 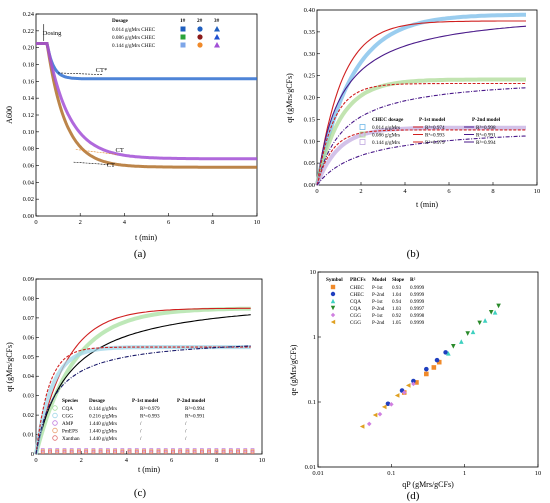 I want to click on legend-col-header: 1#, so click(x=183, y=21).